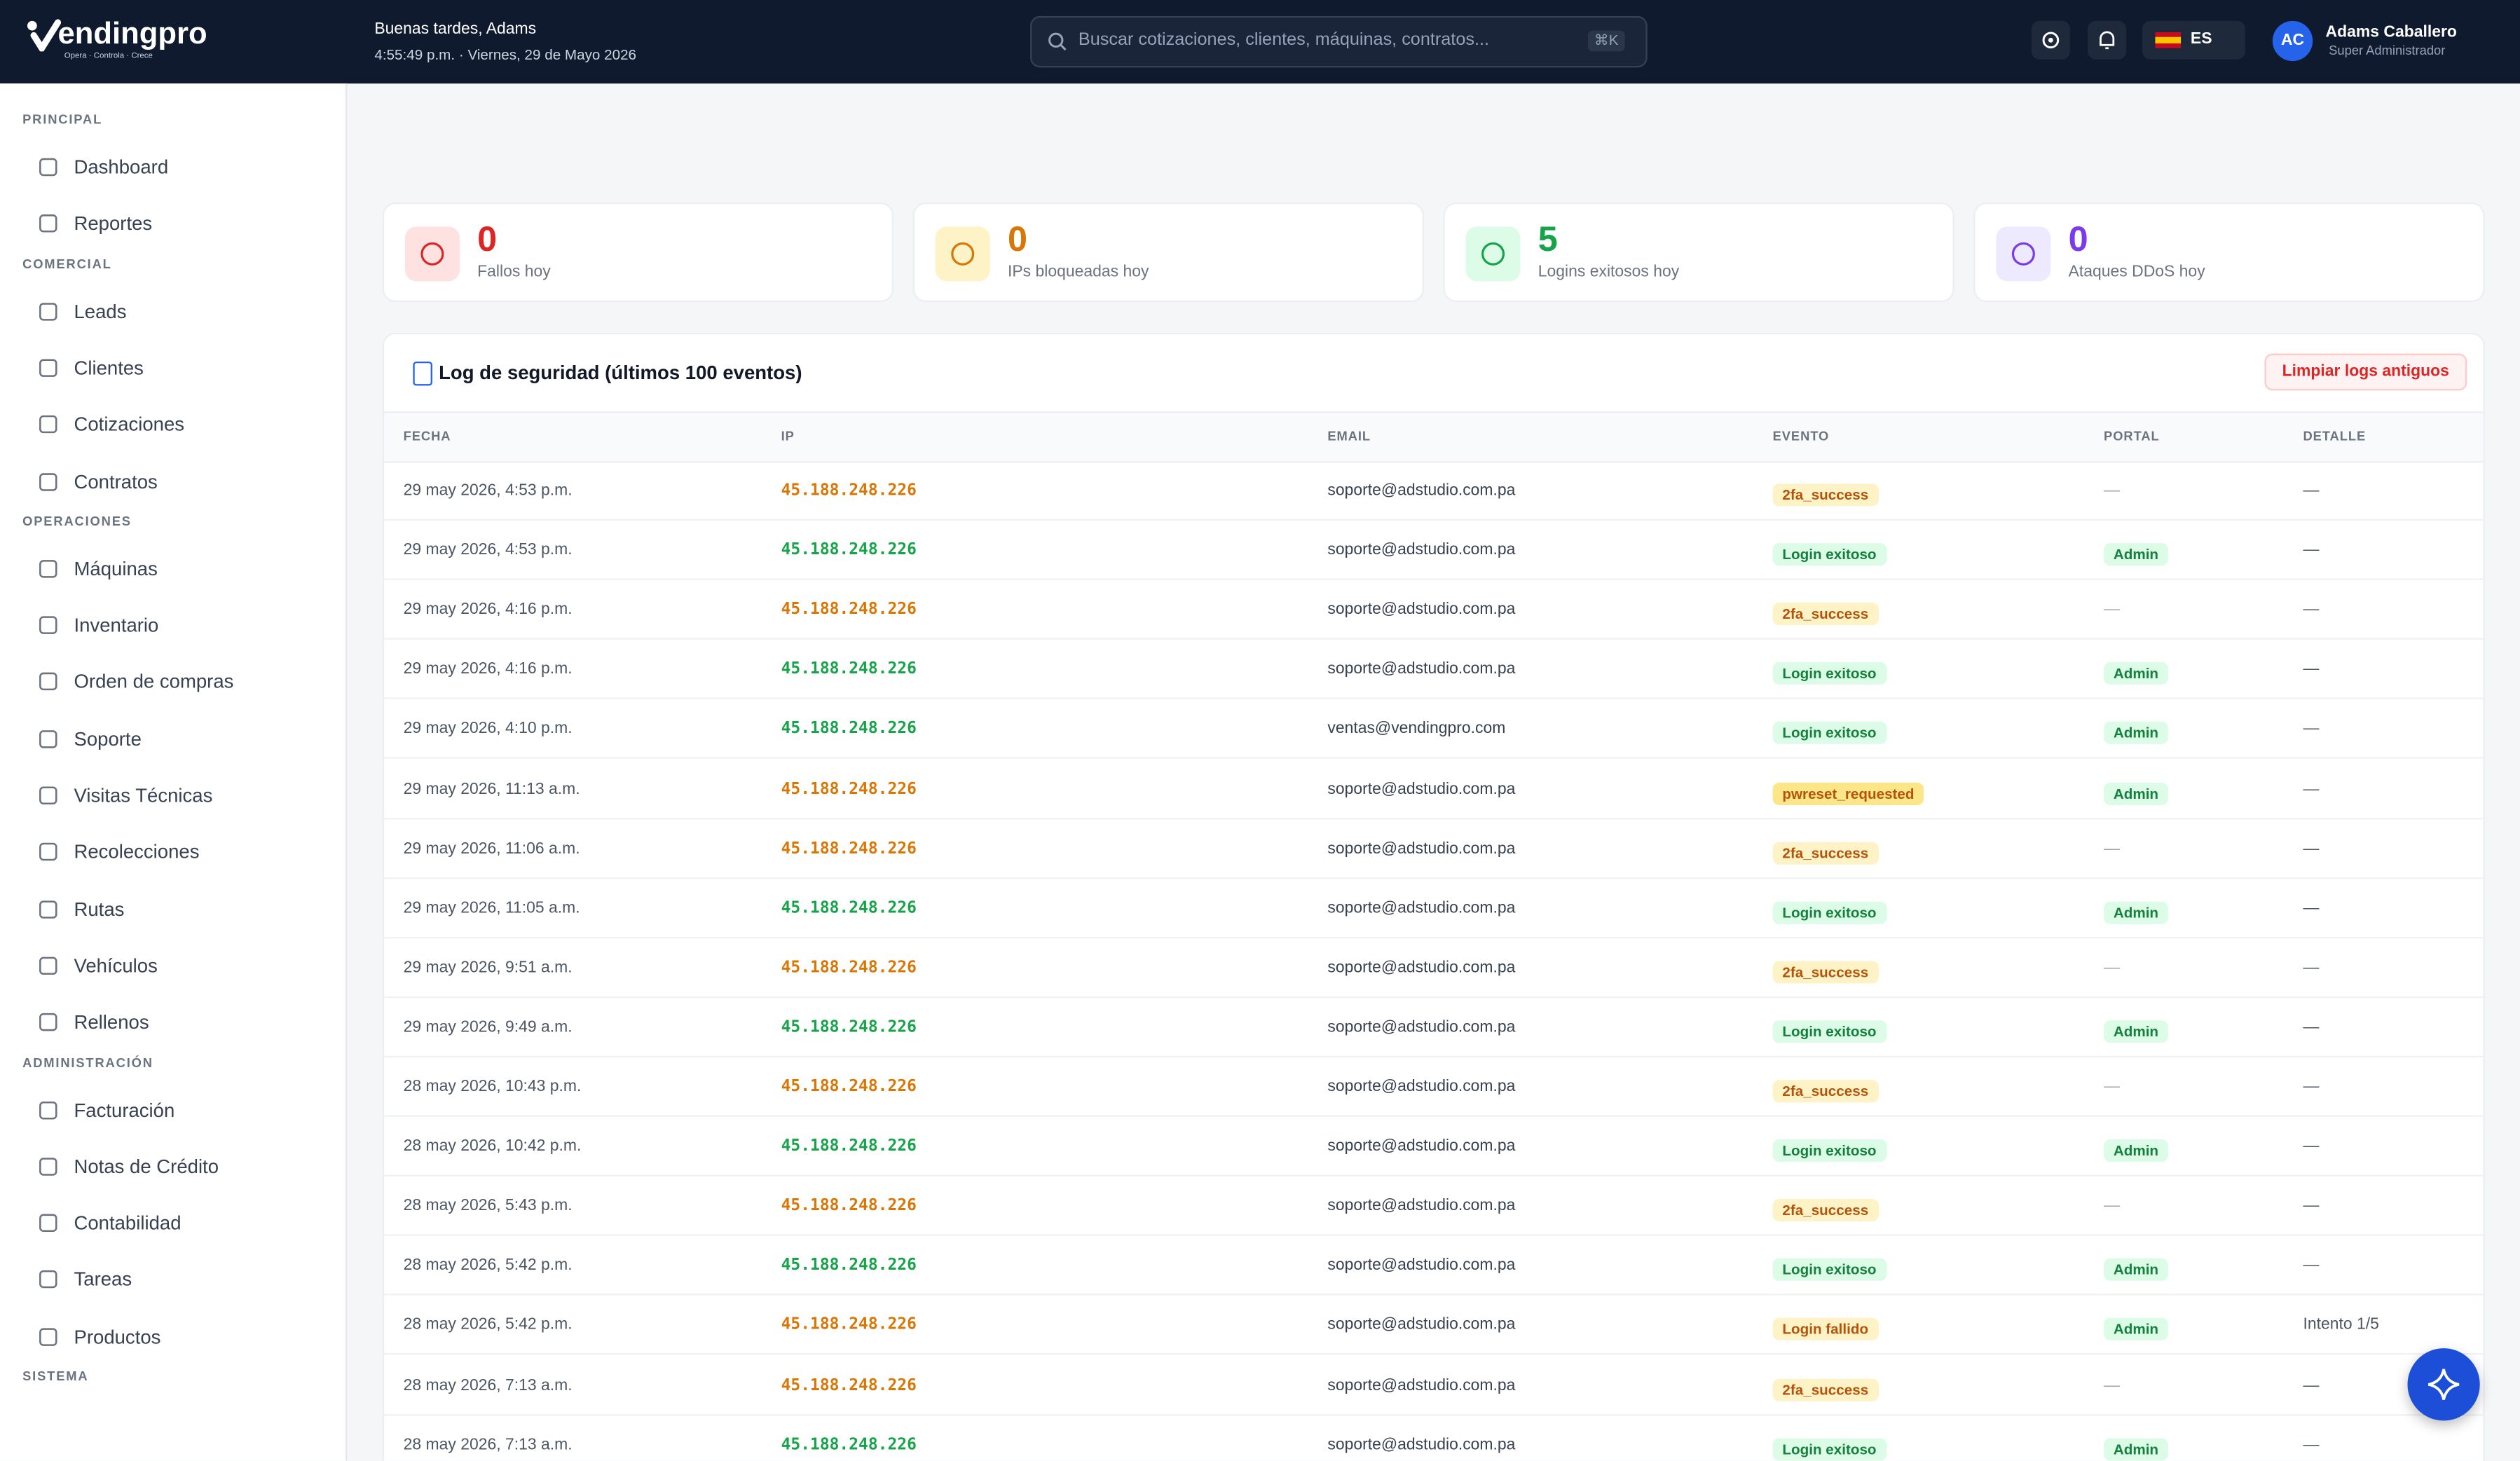  I want to click on datetime: 4:55:49 p.m. · Viernes, 29 de Mayo 2026, so click(505, 54).